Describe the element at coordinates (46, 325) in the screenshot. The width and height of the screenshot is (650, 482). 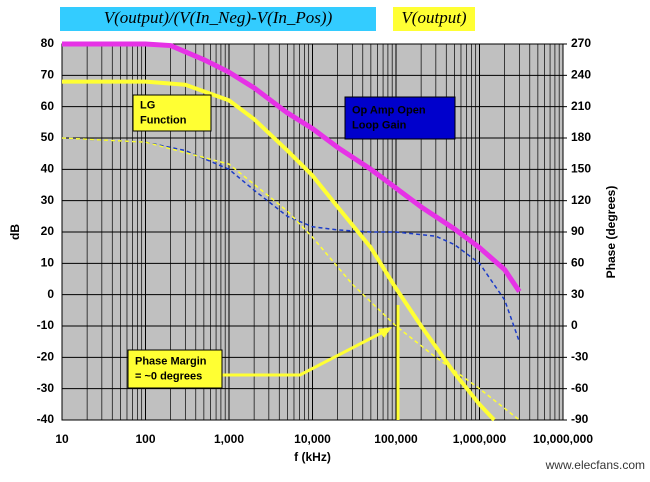
I see `y-tick-label: -10` at that location.